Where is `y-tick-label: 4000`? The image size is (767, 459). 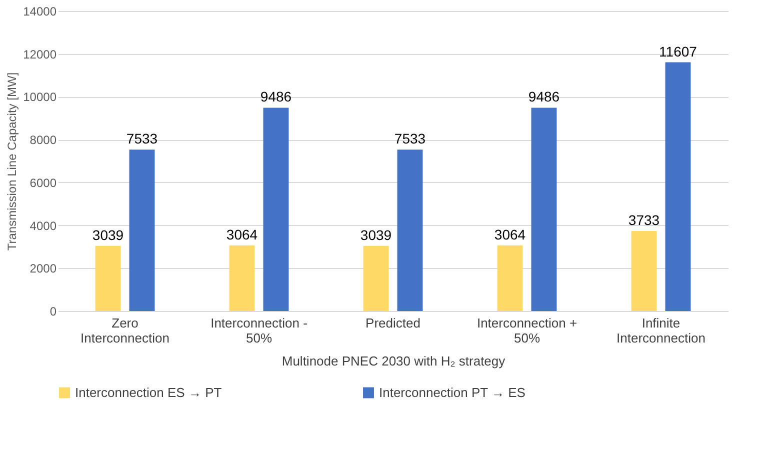 y-tick-label: 4000 is located at coordinates (43, 225).